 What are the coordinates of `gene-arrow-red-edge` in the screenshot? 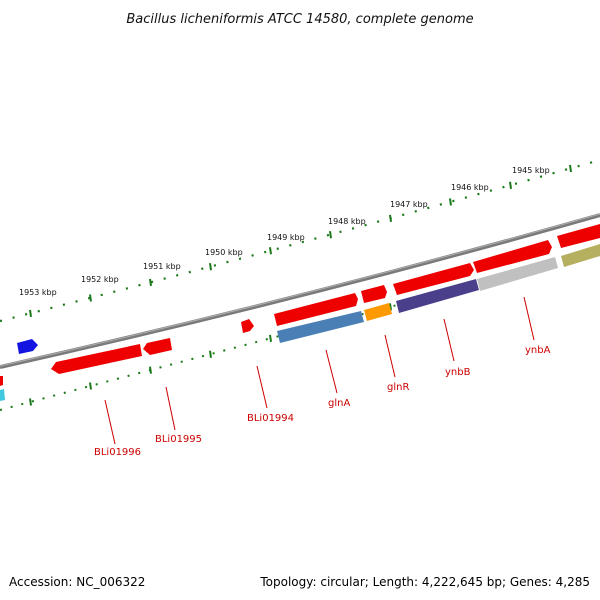 It's located at (1, 381).